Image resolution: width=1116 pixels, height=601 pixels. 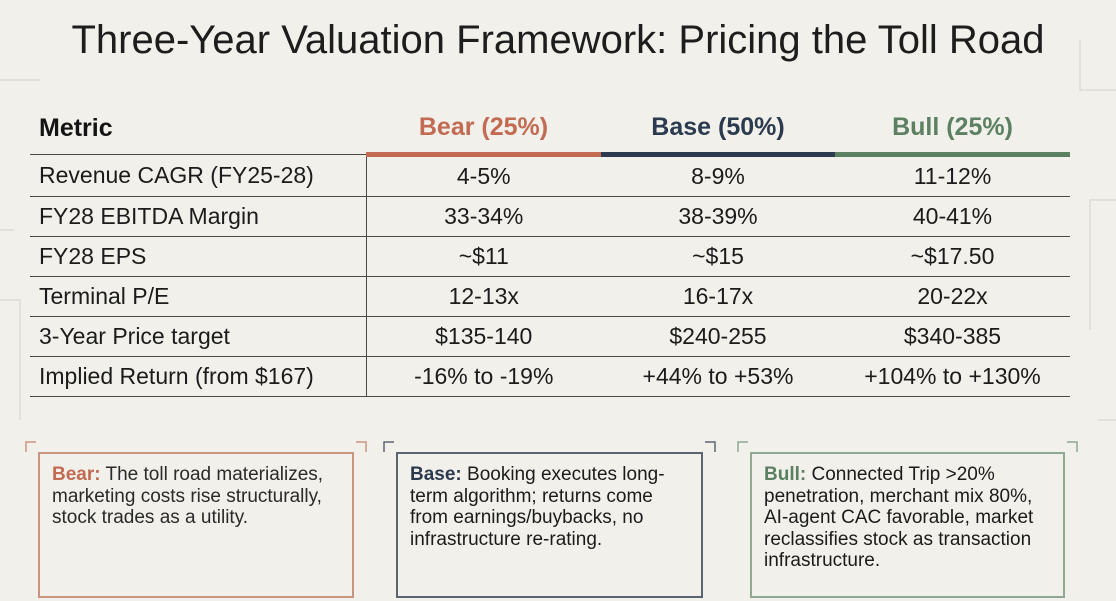 What do you see at coordinates (198, 216) in the screenshot?
I see `row-metric-label: FY28 EBITDA Margin` at bounding box center [198, 216].